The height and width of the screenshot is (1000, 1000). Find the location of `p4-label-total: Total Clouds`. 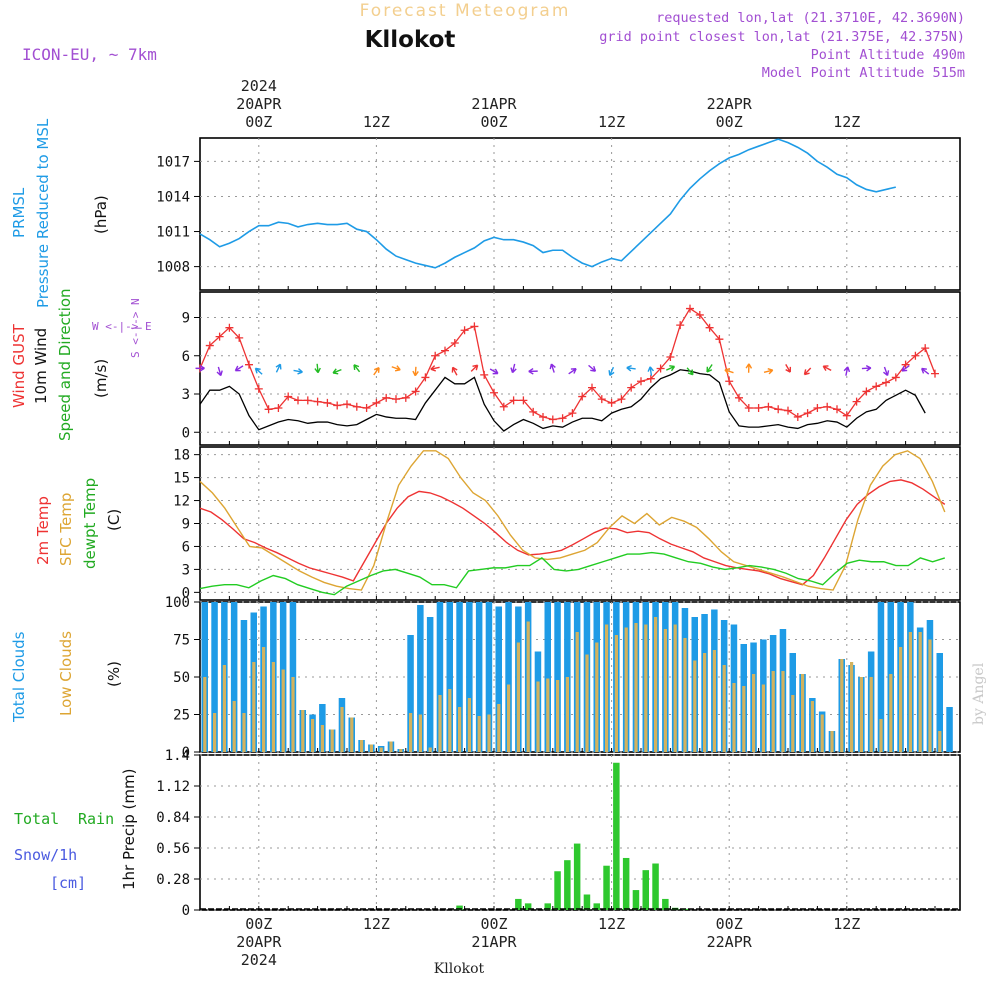

p4-label-total: Total Clouds is located at coordinates (19, 677).